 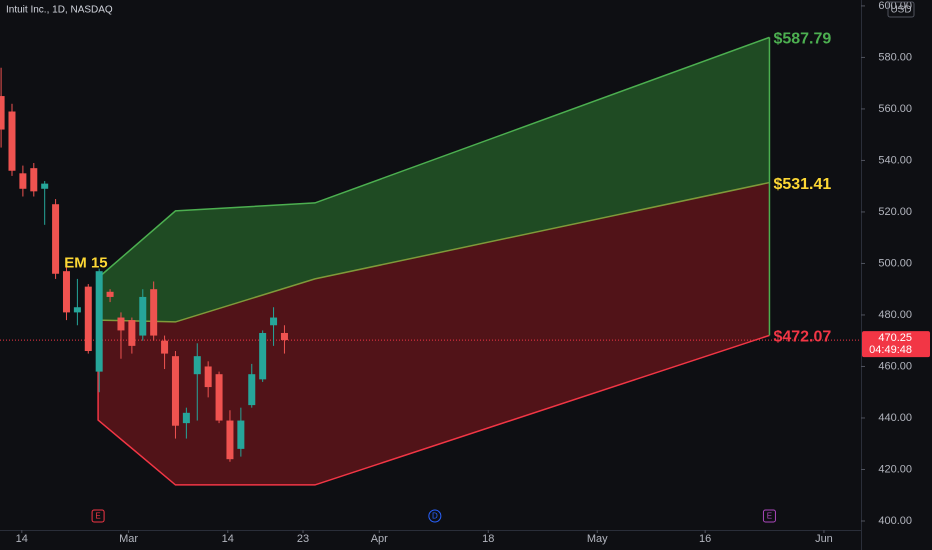 I want to click on y-tick-label: 440.00, so click(x=895, y=418).